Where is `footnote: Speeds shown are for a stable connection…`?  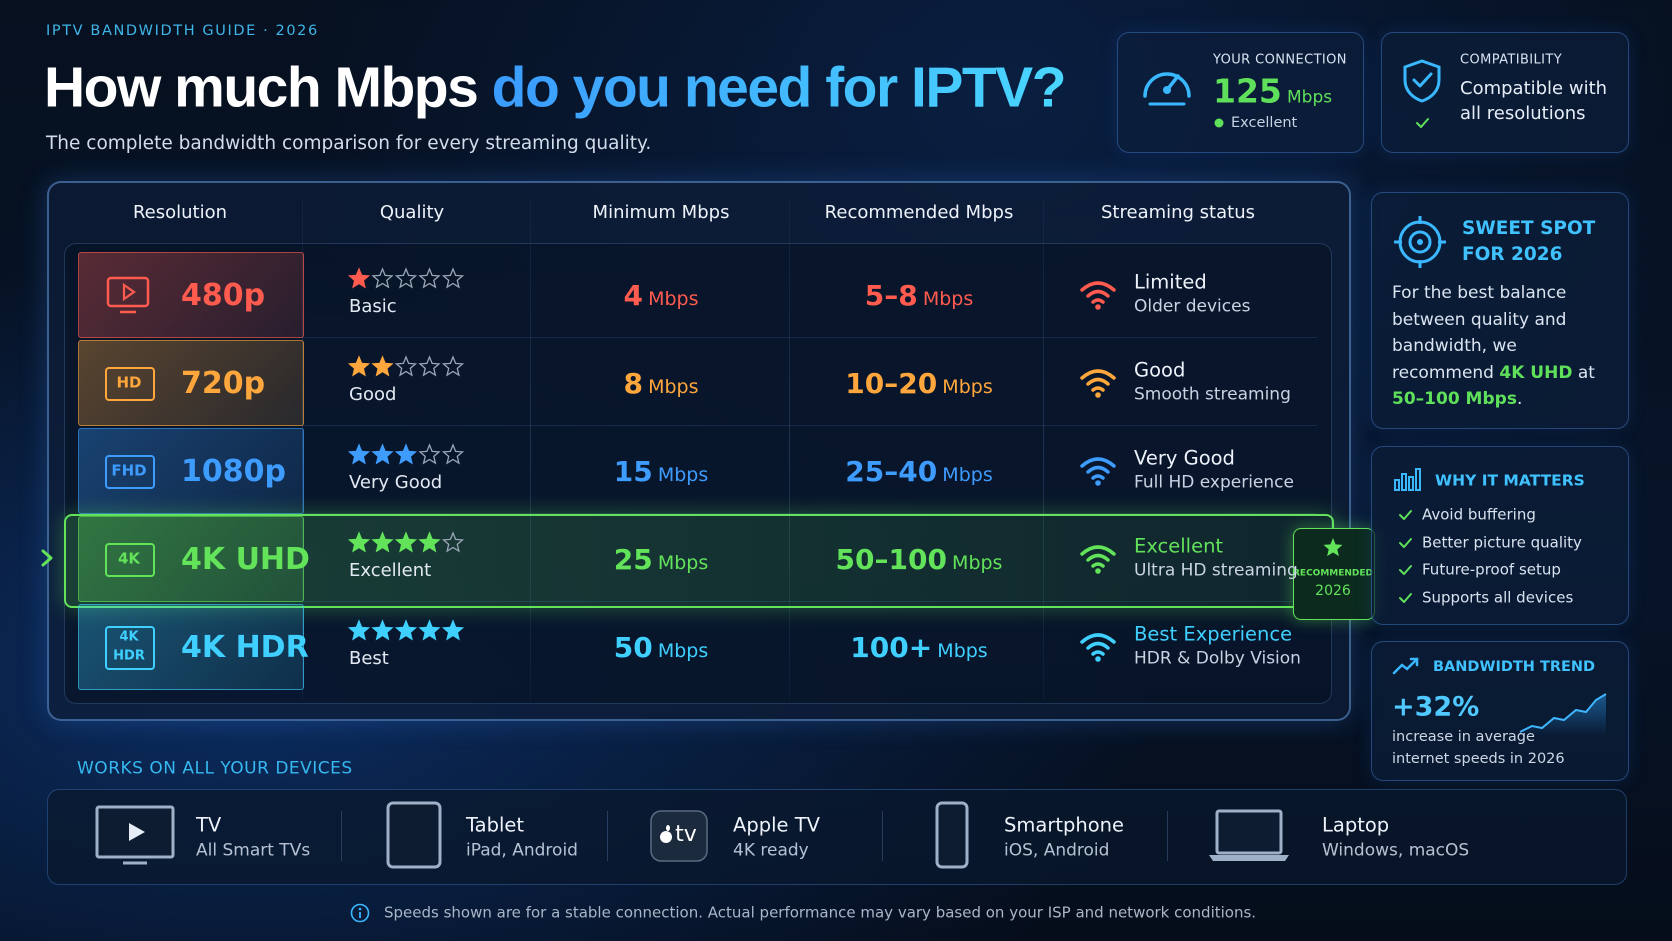 footnote: Speeds shown are for a stable connection… is located at coordinates (820, 912).